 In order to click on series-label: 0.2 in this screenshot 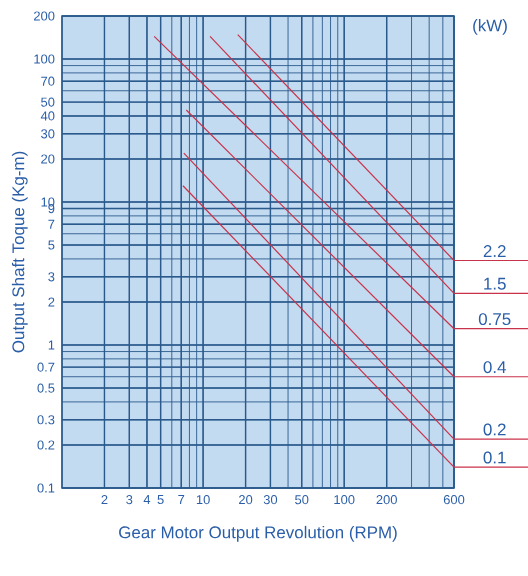, I will do `click(494, 429)`.